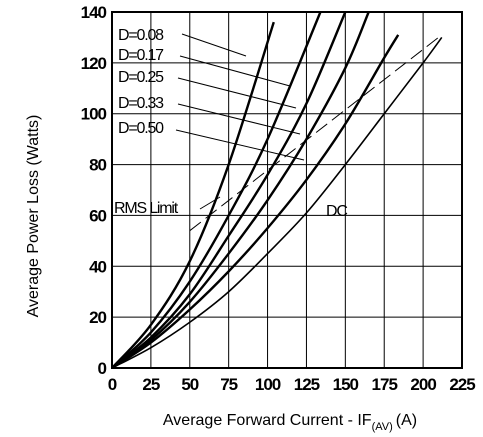  Describe the element at coordinates (462, 384) in the screenshot. I see `x-tick-label: 225` at that location.